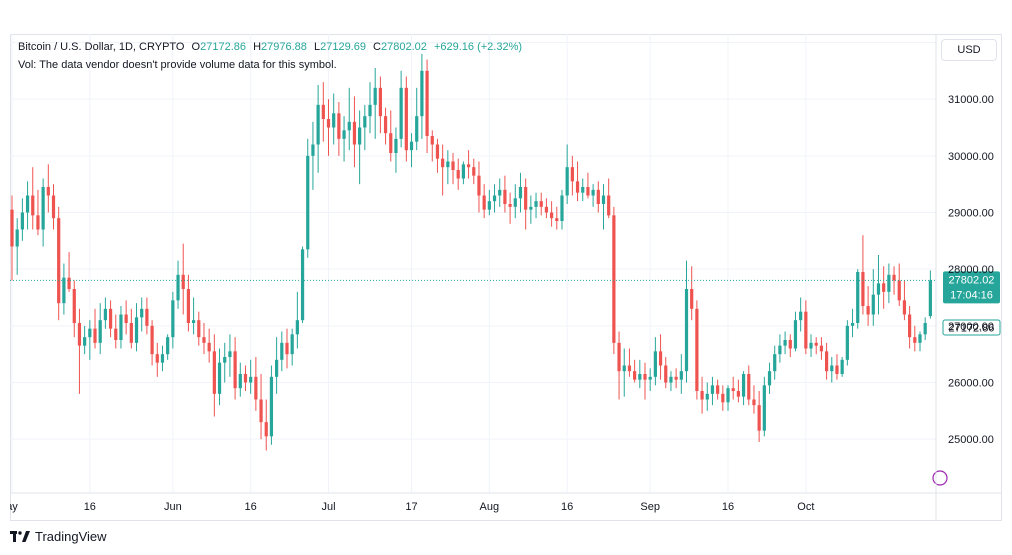  Describe the element at coordinates (20, 536) in the screenshot. I see `tradingview-logo-icon` at that location.